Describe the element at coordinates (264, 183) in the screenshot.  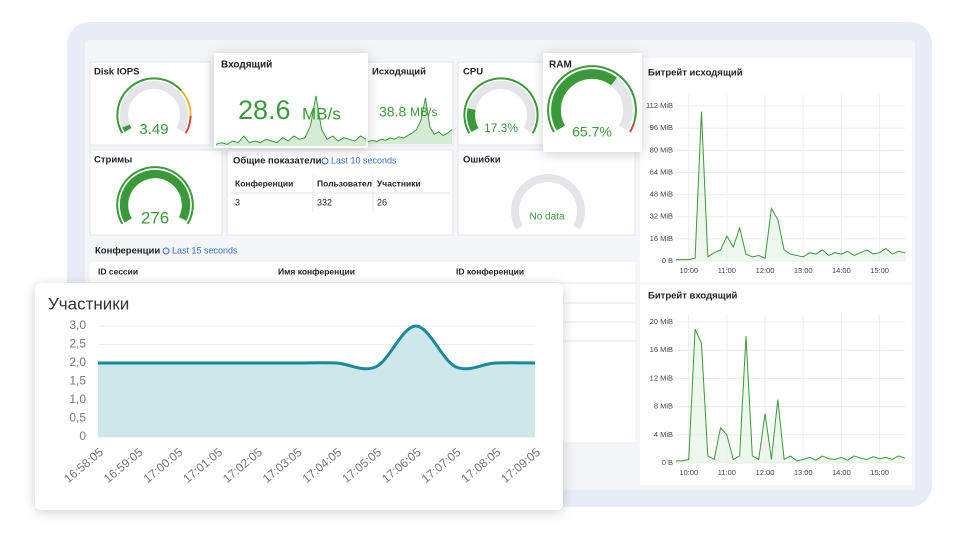
I see `table-header: Конференции` at that location.